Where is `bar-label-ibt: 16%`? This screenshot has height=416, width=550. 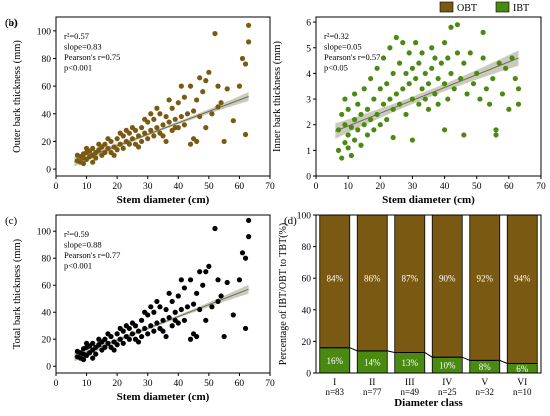
bar-label-ibt: 16% is located at coordinates (335, 361).